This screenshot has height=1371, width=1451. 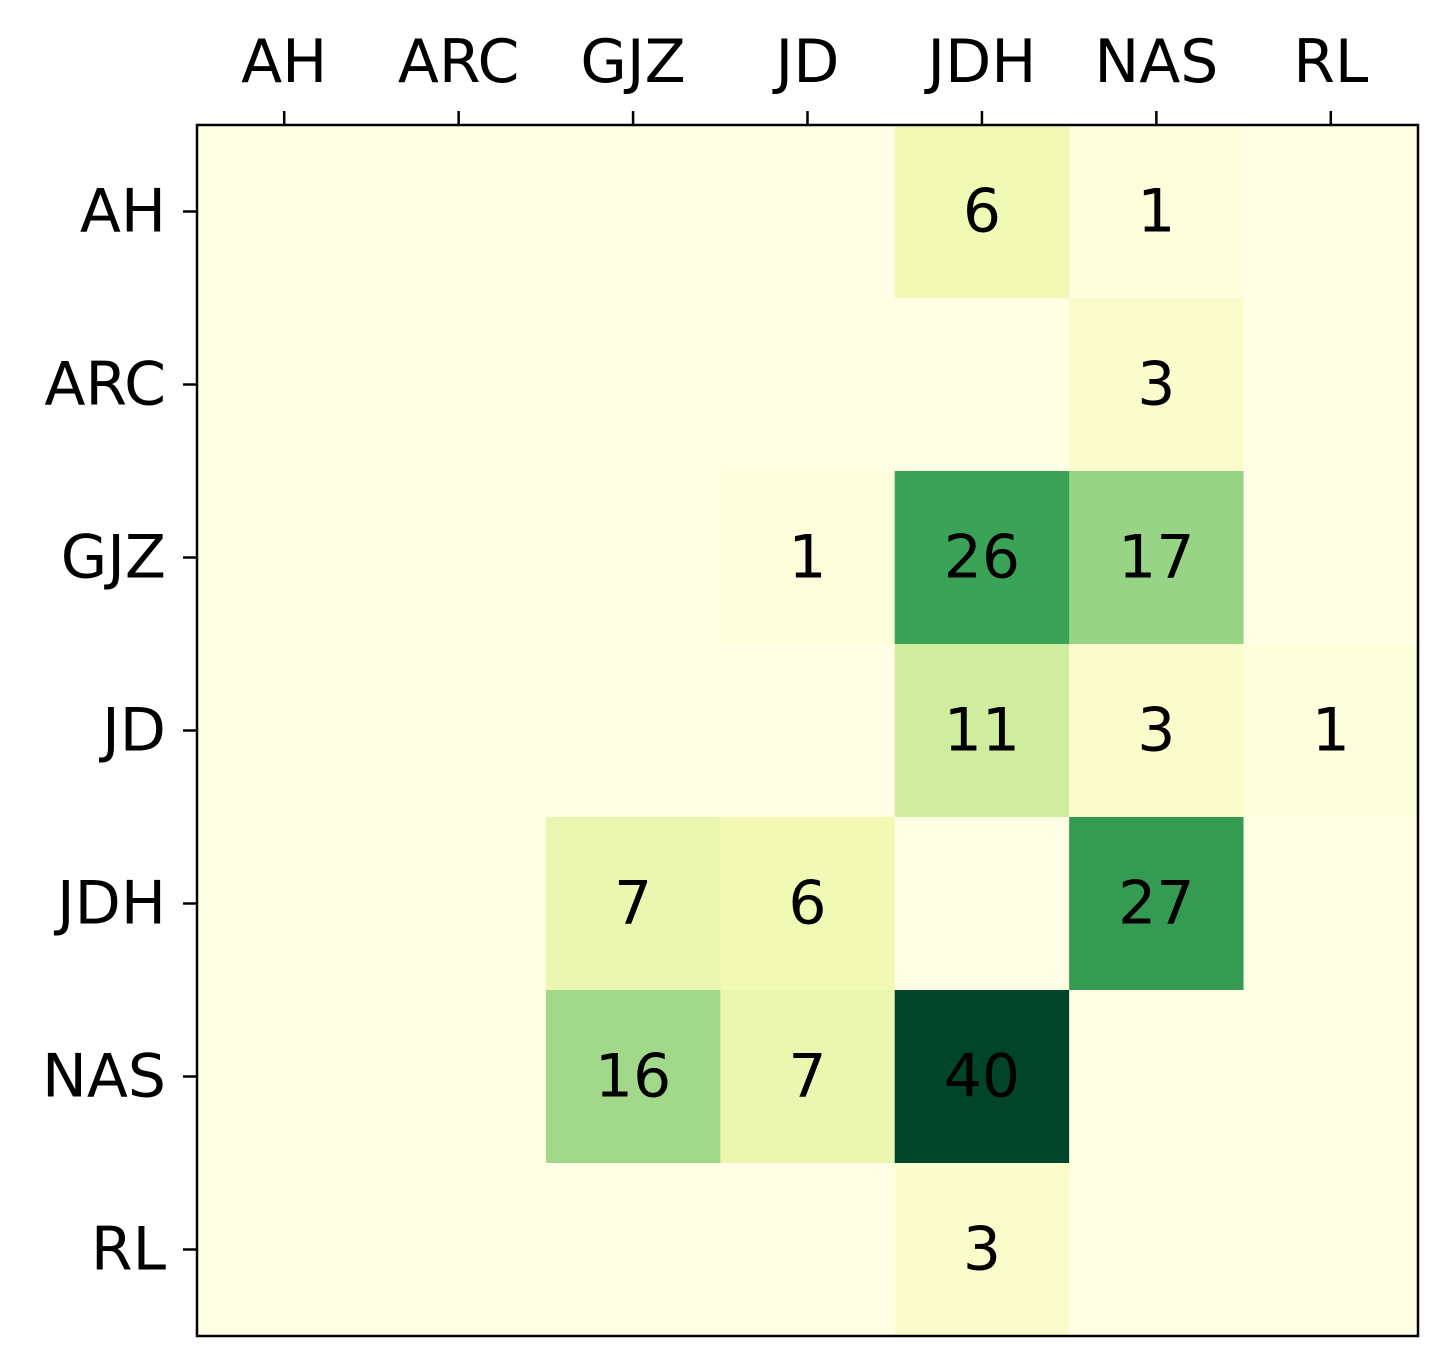 I want to click on heatmap-cell-jd-rl, so click(x=1331, y=731).